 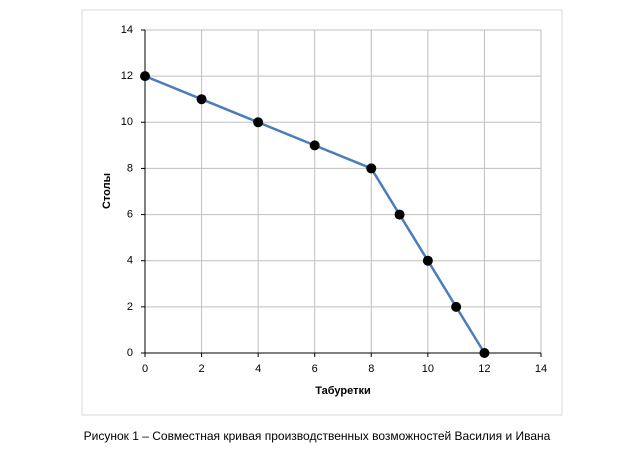 What do you see at coordinates (127, 76) in the screenshot?
I see `y-tick-label: 12` at bounding box center [127, 76].